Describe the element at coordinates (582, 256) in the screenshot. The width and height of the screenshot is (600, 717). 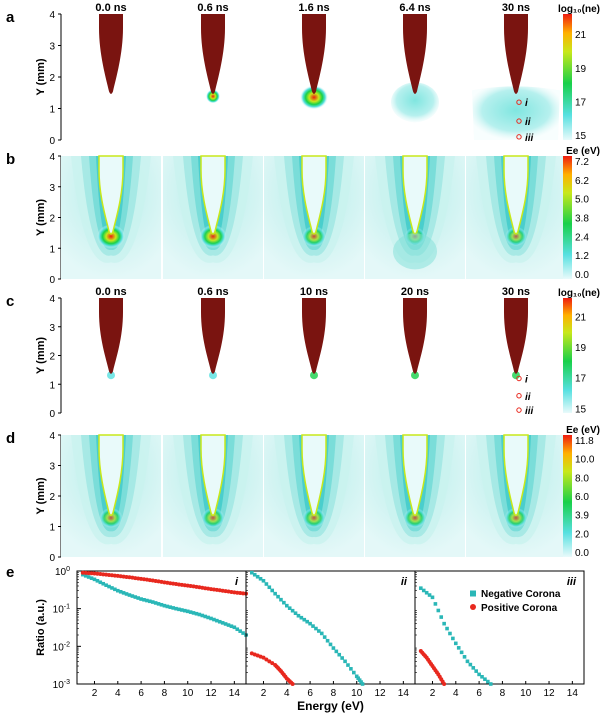
I see `colorbar-tick: 1.2` at that location.